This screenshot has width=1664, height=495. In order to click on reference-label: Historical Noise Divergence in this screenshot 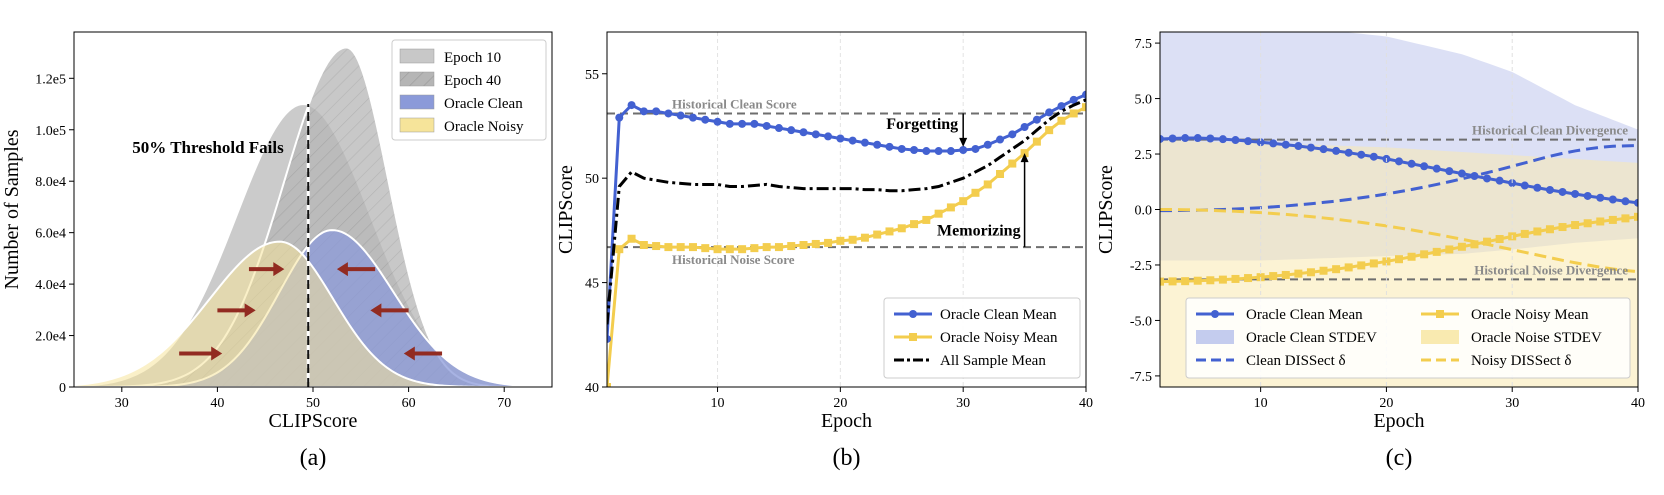, I will do `click(1551, 269)`.